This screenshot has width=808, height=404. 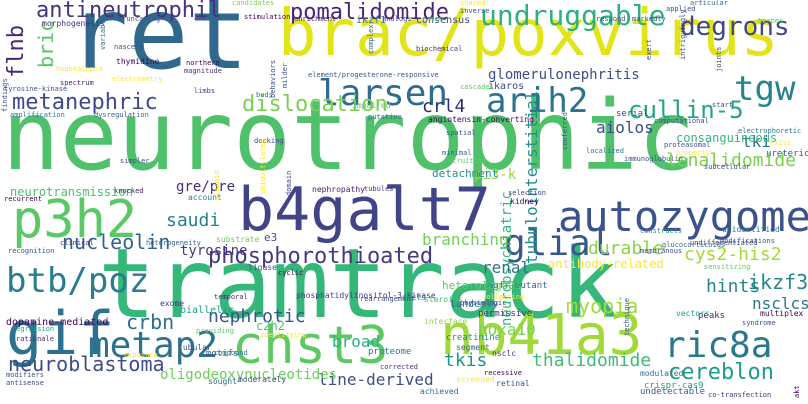 I want to click on word-peaks: peaks, so click(x=712, y=316).